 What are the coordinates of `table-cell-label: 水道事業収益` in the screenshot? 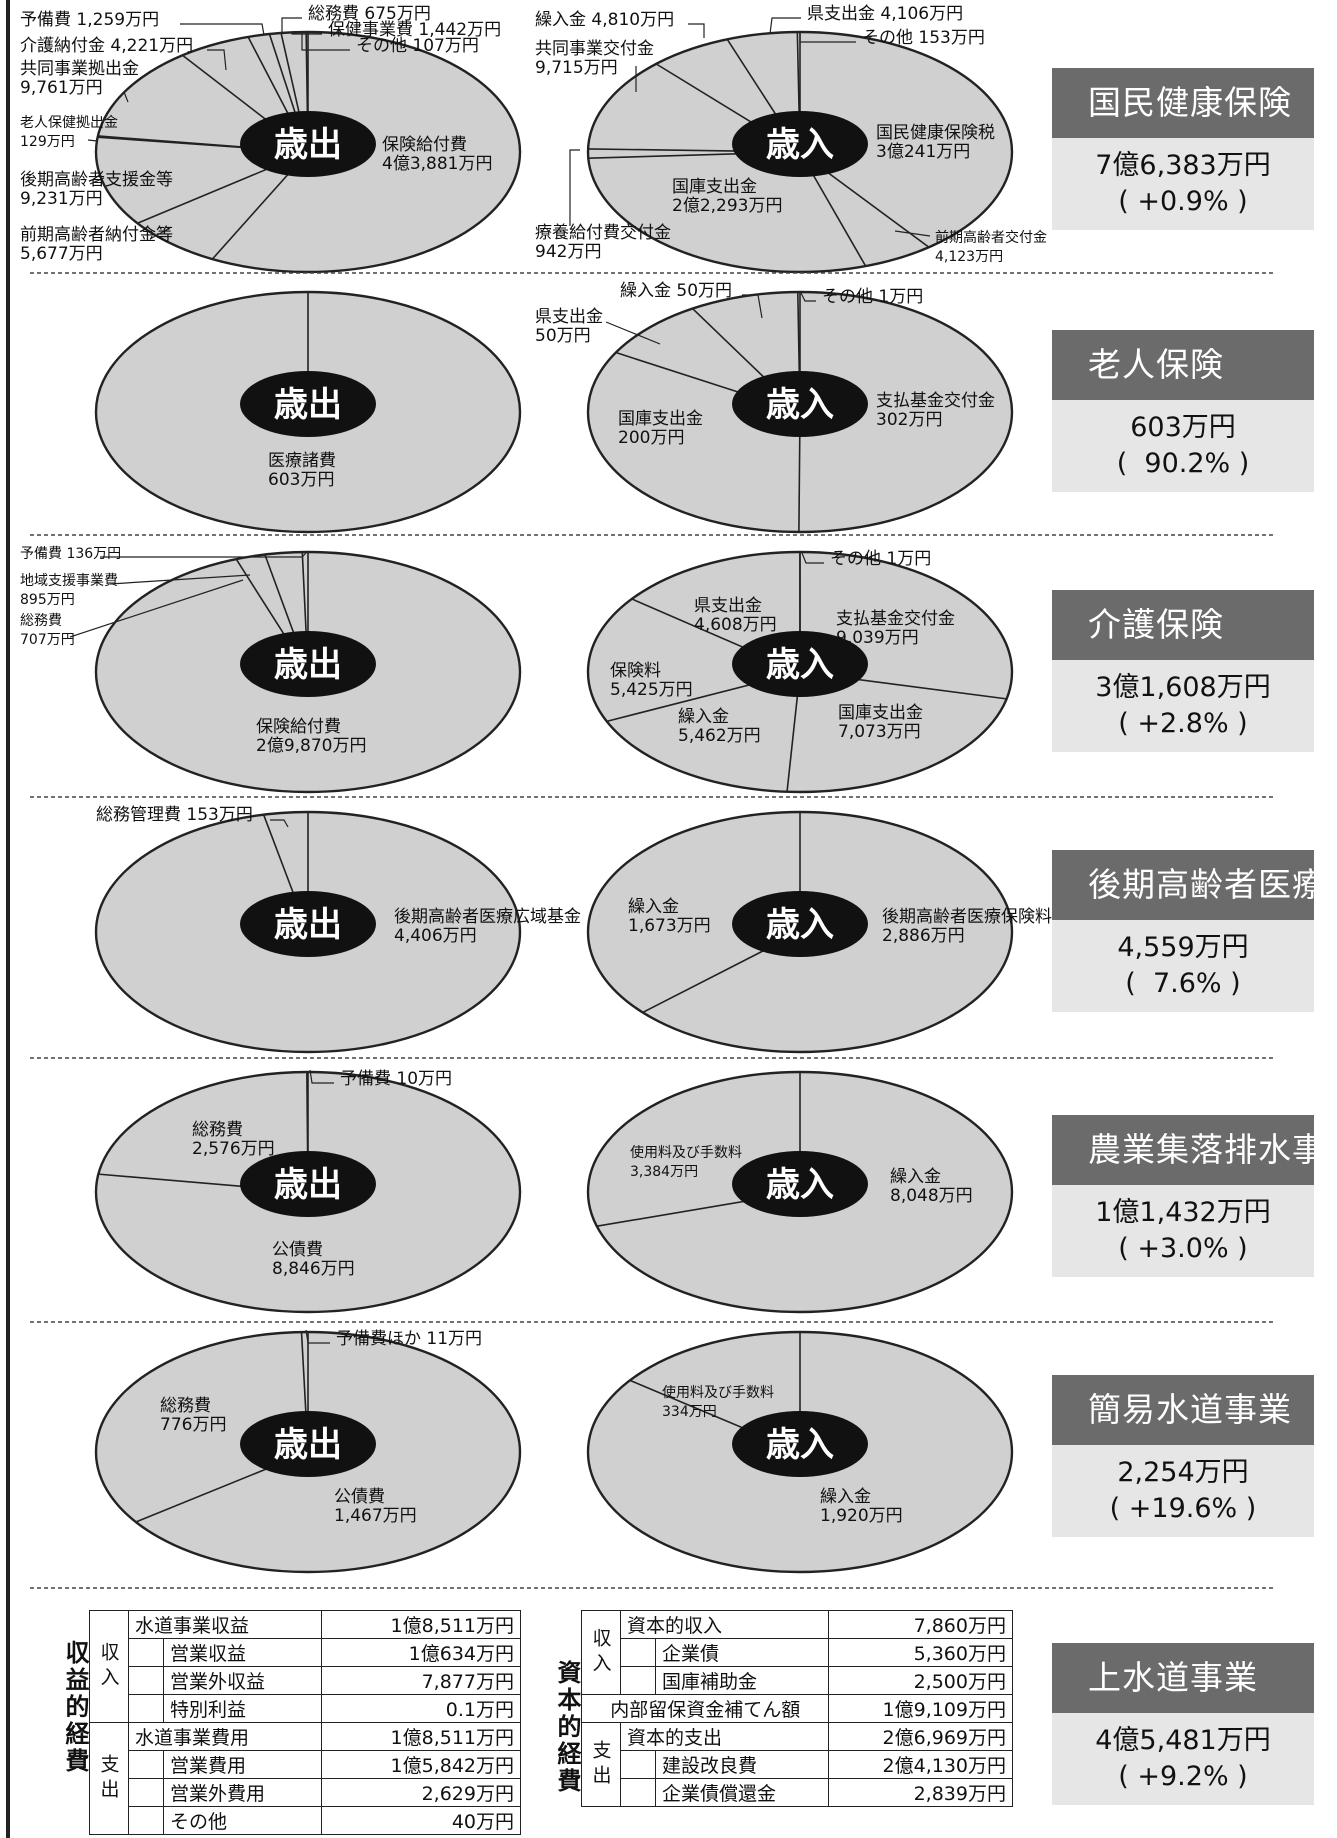 It's located at (225, 1624).